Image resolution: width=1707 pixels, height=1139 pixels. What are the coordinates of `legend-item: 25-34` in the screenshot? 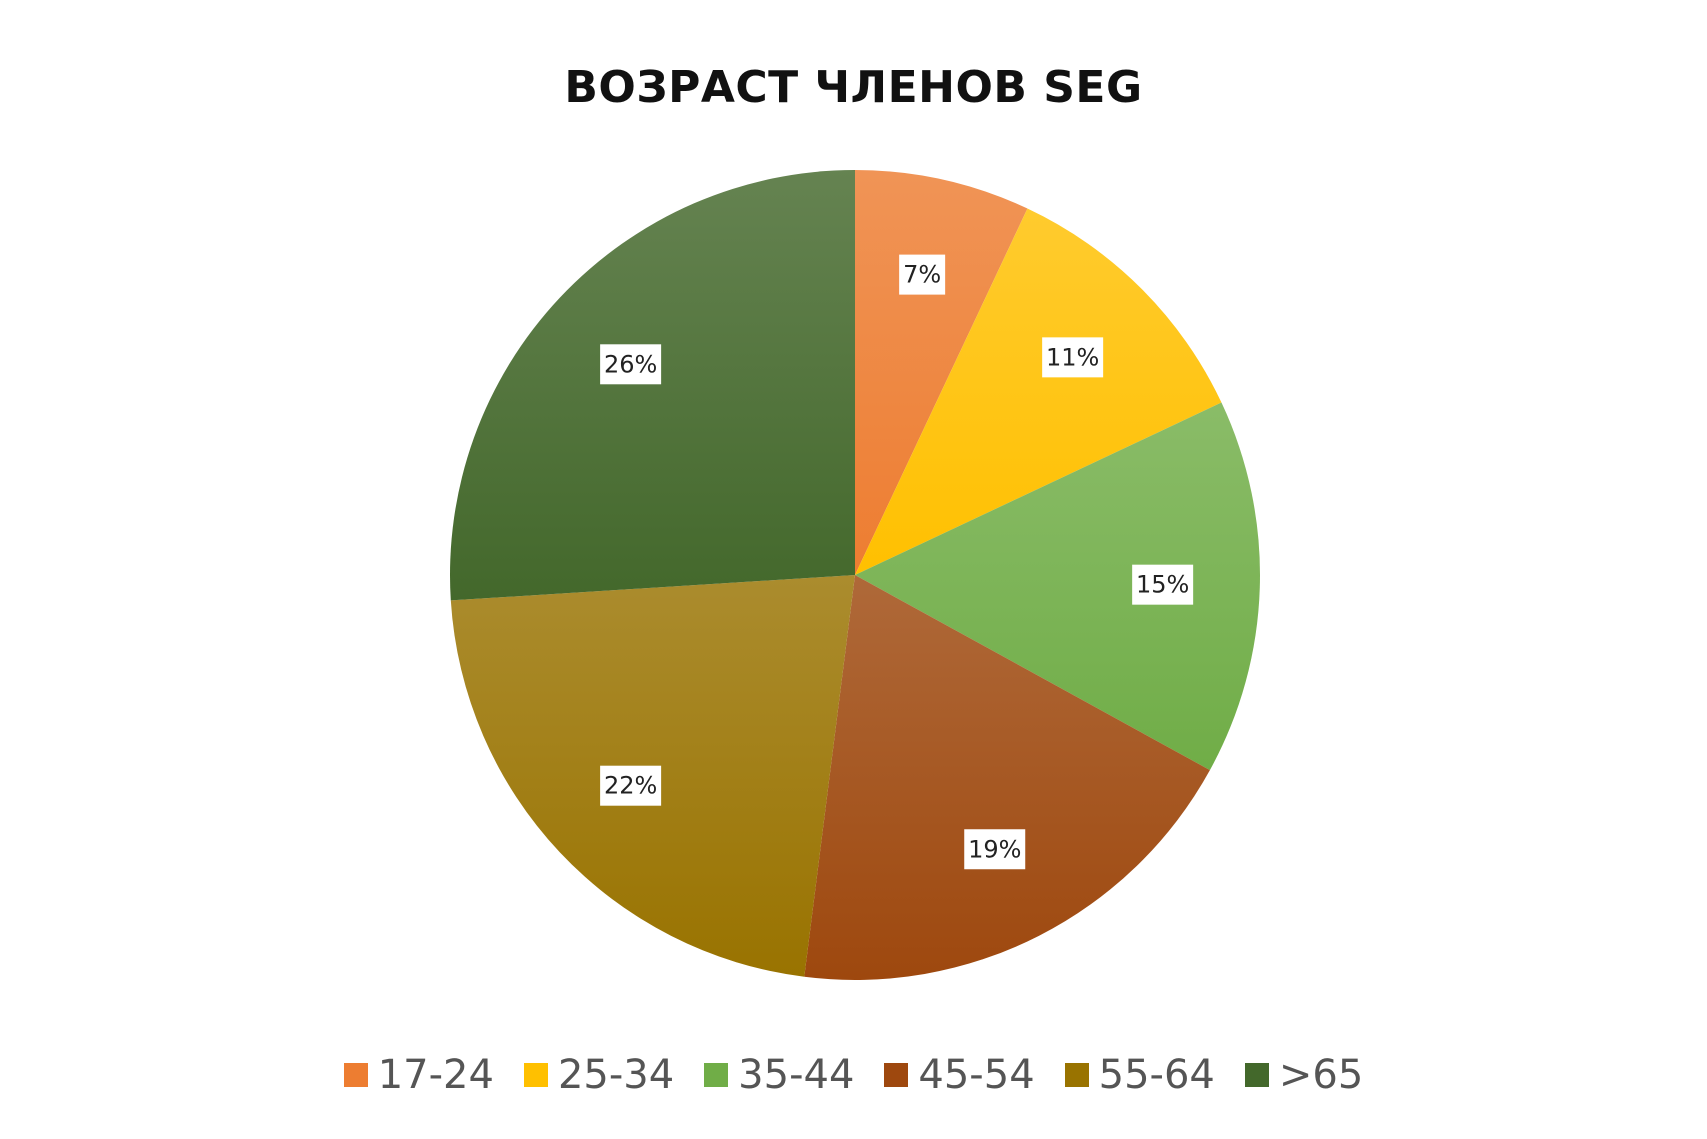 It's located at (599, 1075).